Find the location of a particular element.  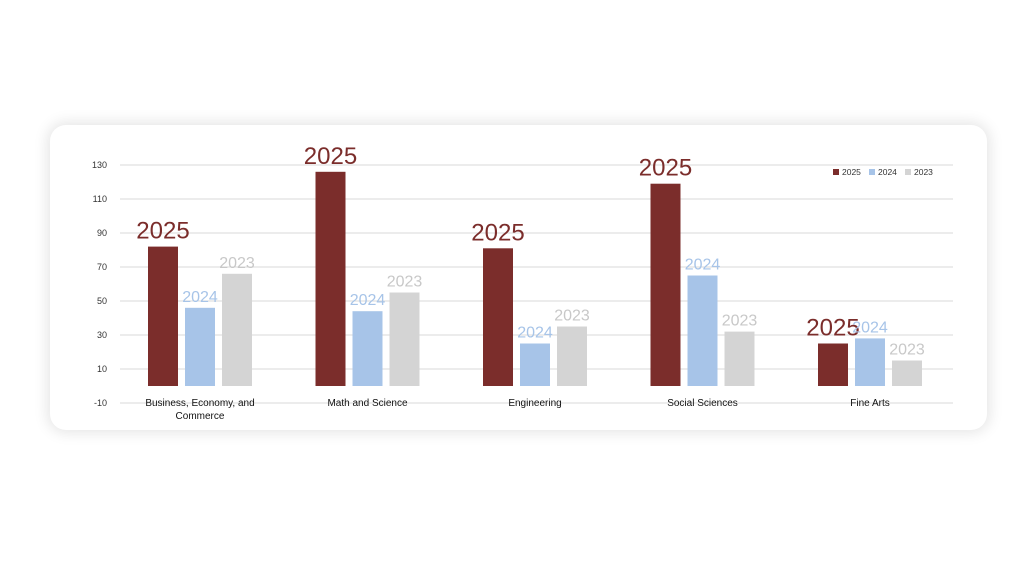

category-label: Engineering is located at coordinates (534, 403).